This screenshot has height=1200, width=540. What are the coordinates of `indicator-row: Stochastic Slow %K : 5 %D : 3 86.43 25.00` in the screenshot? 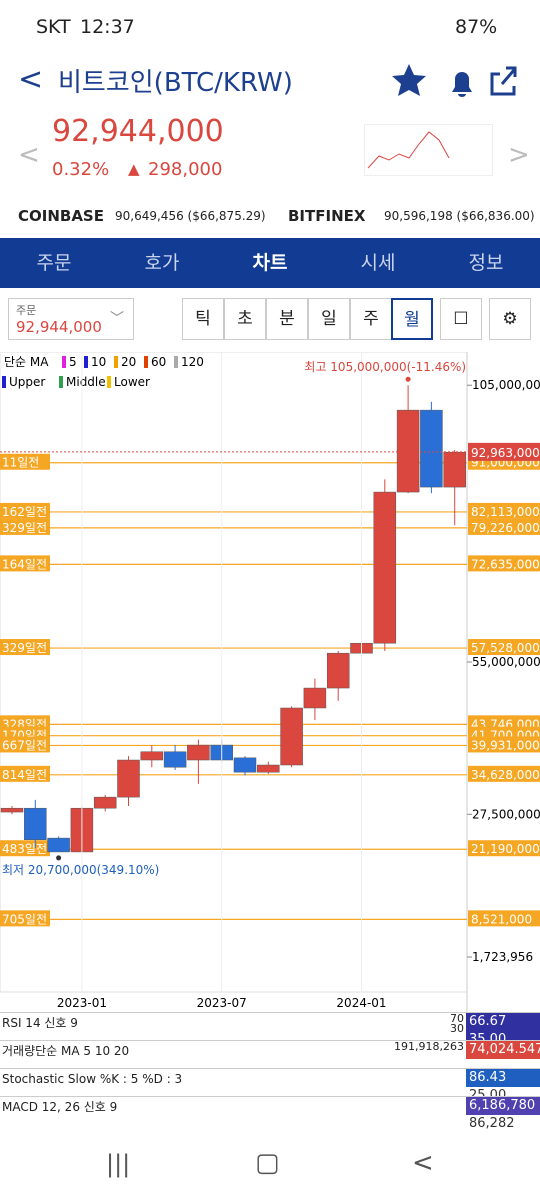 It's located at (270, 1086).